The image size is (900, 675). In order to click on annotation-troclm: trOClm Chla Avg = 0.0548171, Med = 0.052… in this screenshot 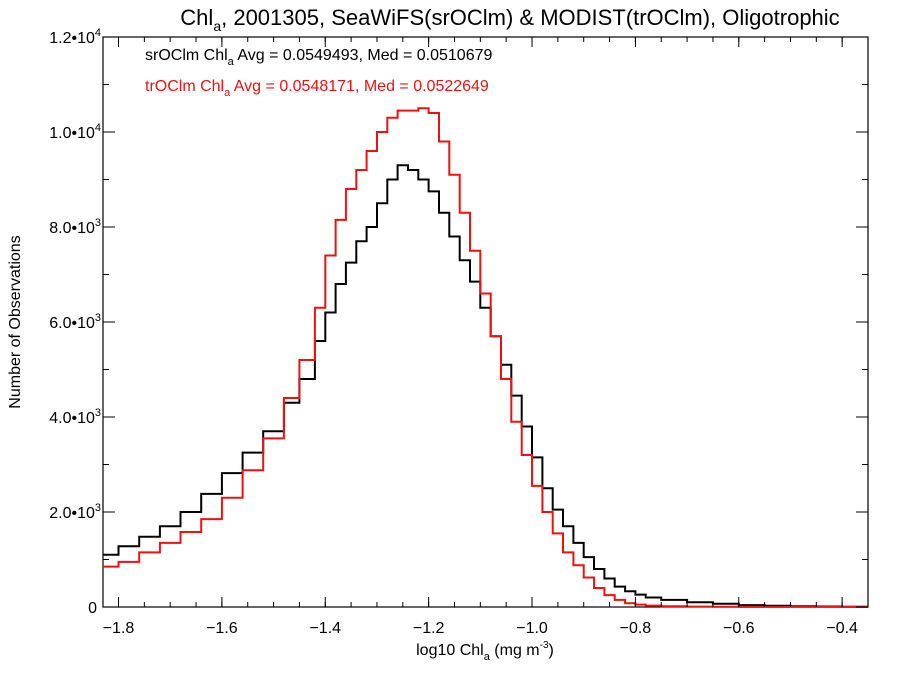, I will do `click(317, 88)`.